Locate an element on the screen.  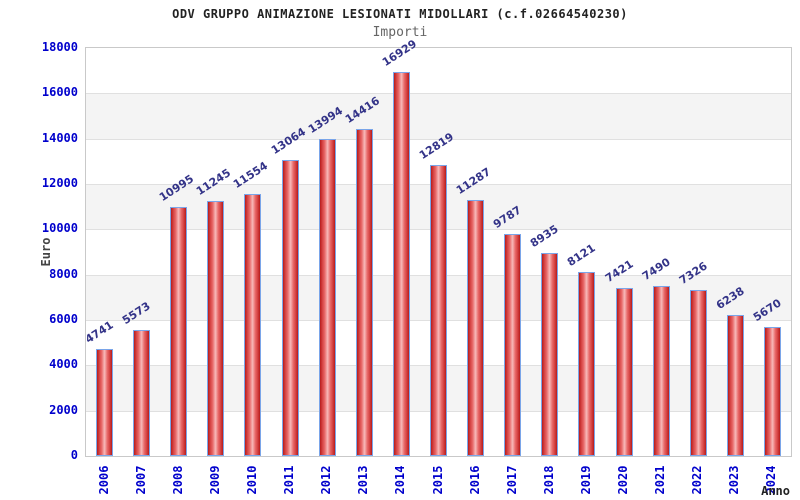
x-tick-label: 2010 is located at coordinates (251, 480).